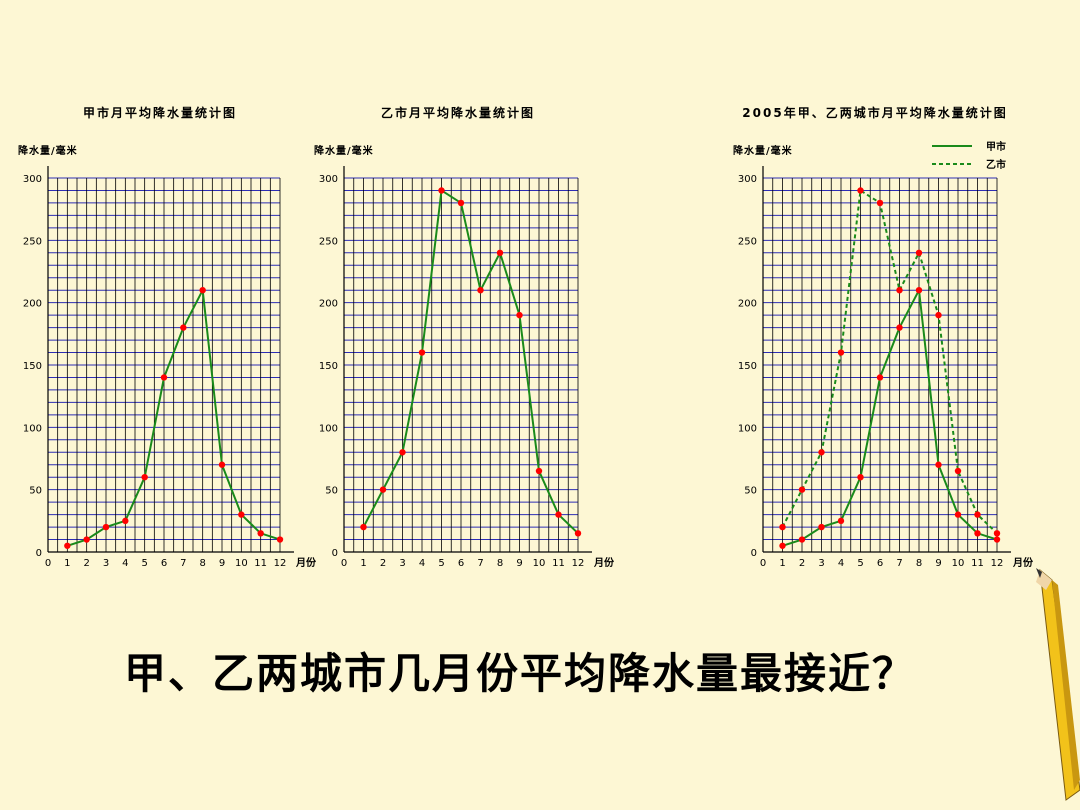 The width and height of the screenshot is (1080, 810). I want to click on question-text: 甲、乙两城市几月份平均降水量最接近？, so click(519, 673).